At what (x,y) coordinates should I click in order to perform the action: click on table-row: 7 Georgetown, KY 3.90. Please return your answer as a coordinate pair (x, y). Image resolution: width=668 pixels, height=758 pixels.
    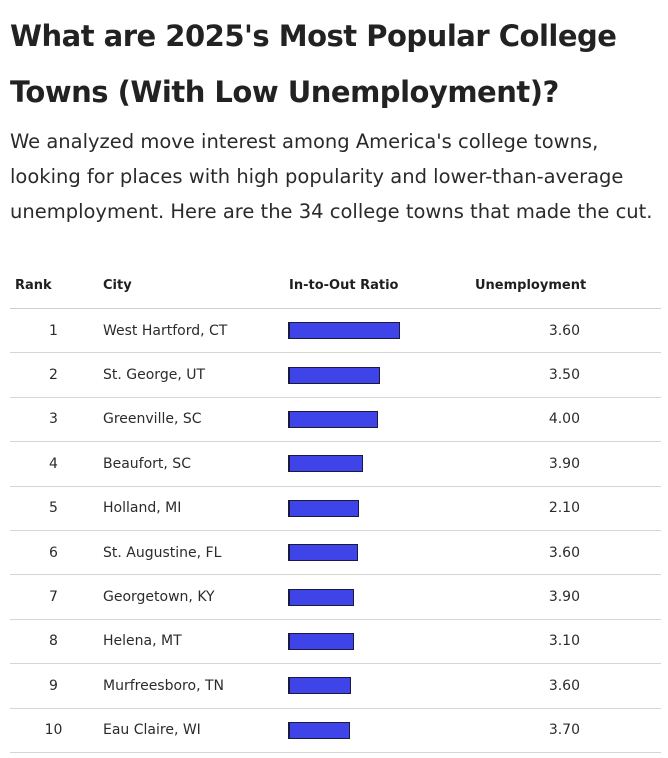
    Looking at the image, I should click on (335, 597).